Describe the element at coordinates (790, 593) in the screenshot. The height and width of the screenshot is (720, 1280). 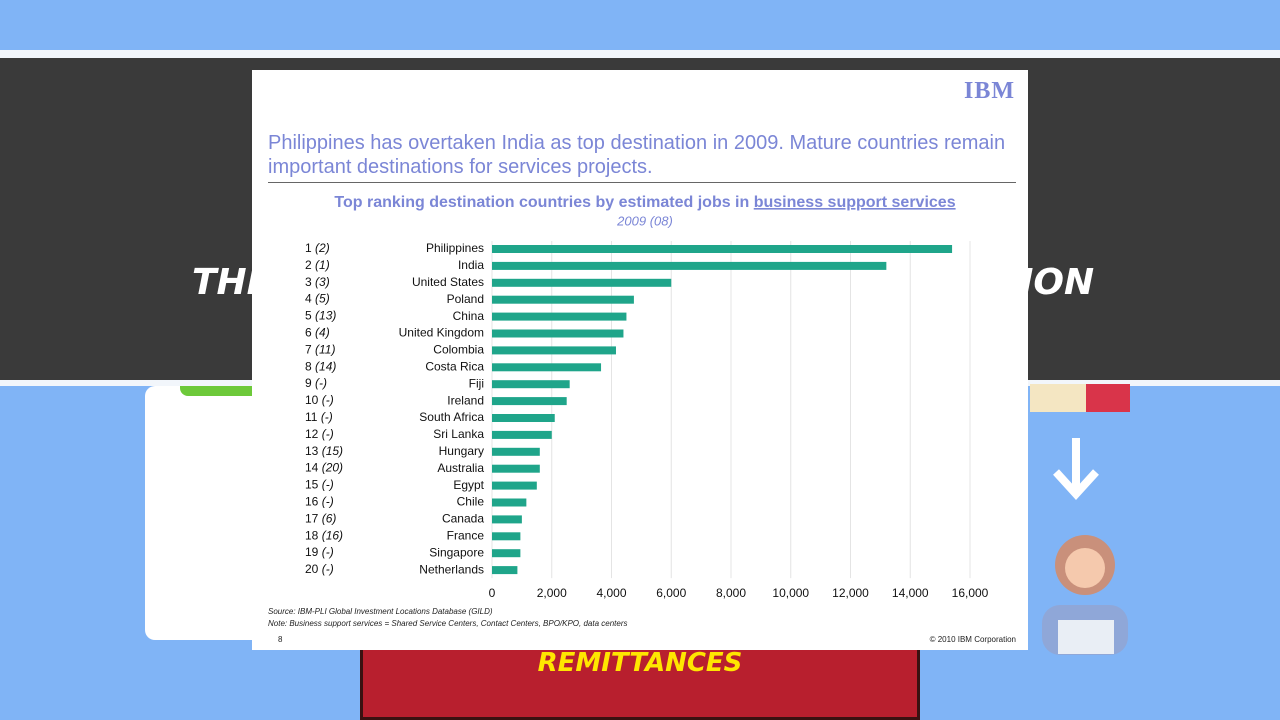
I see `x-tick-label: 10,000` at that location.